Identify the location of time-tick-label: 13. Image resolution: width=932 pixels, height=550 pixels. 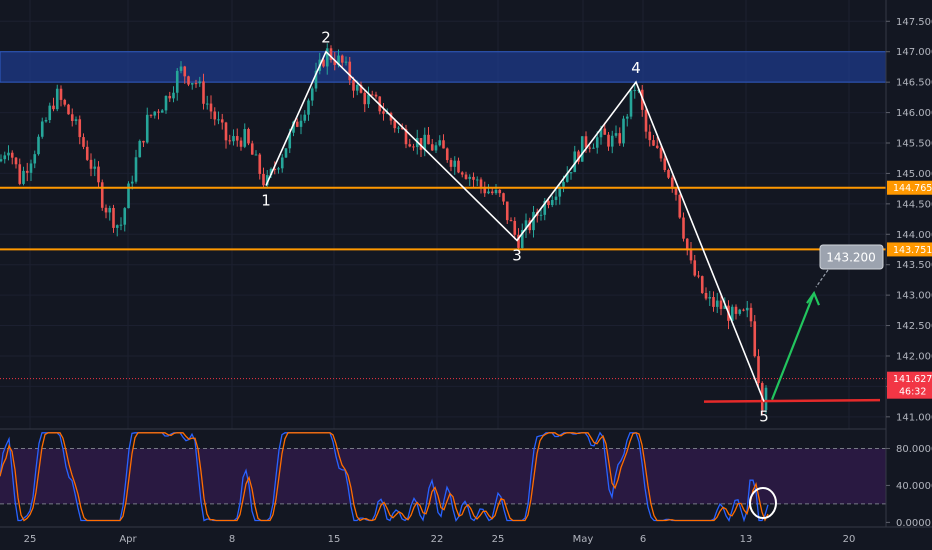
(746, 539).